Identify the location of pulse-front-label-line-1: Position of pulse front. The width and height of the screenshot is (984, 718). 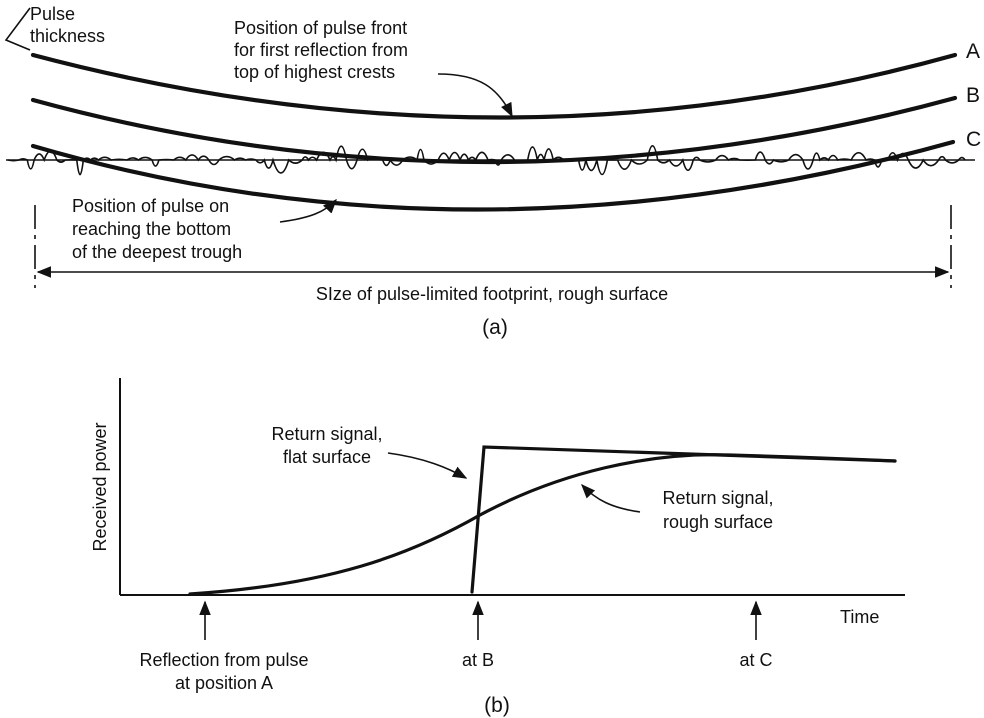
(320, 28).